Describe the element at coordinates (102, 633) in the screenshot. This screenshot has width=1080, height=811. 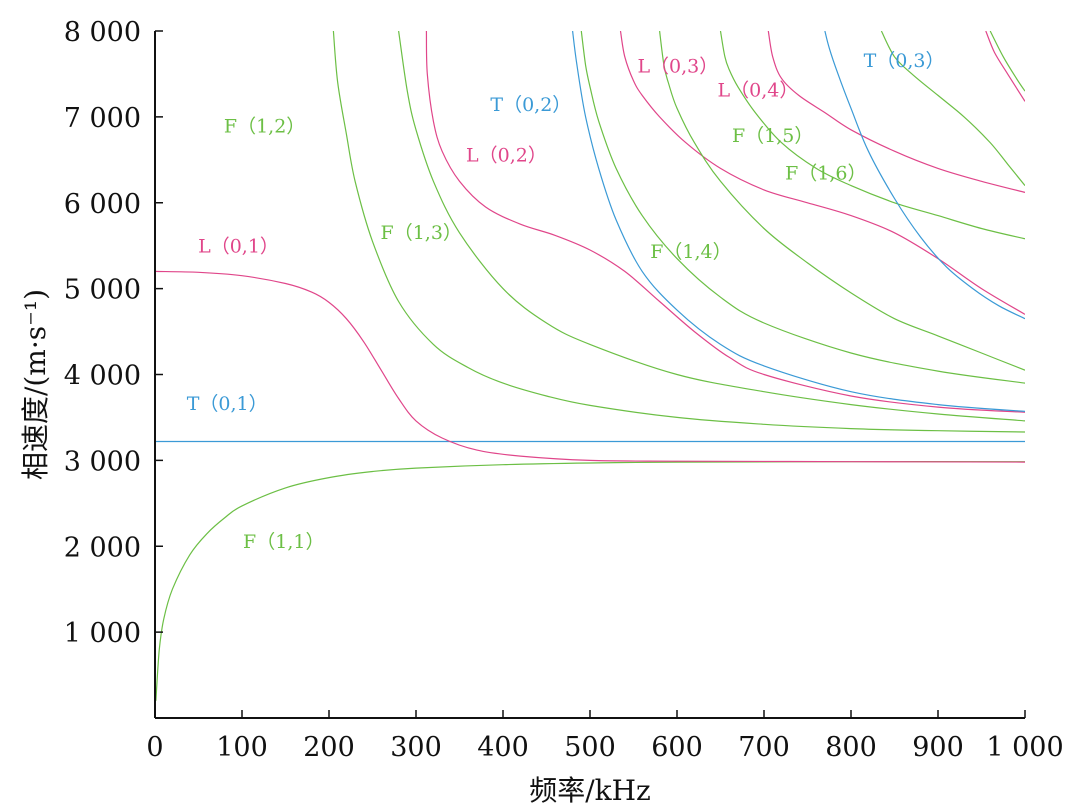
I see `y-tick-label: 1 000` at that location.